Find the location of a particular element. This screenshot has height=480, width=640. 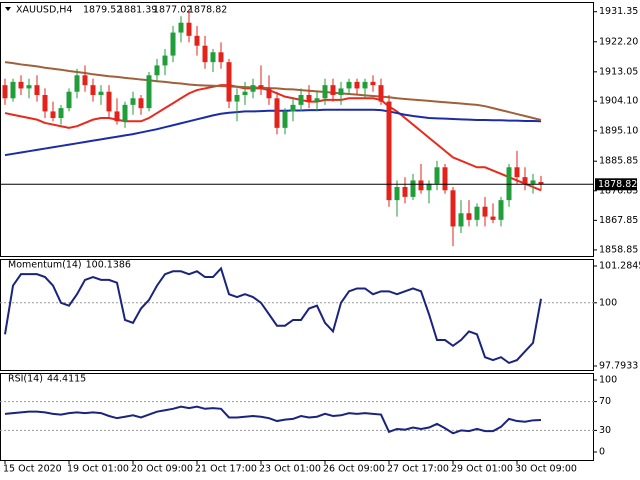

chart-title: XAUUSD,H4 is located at coordinates (44, 10).